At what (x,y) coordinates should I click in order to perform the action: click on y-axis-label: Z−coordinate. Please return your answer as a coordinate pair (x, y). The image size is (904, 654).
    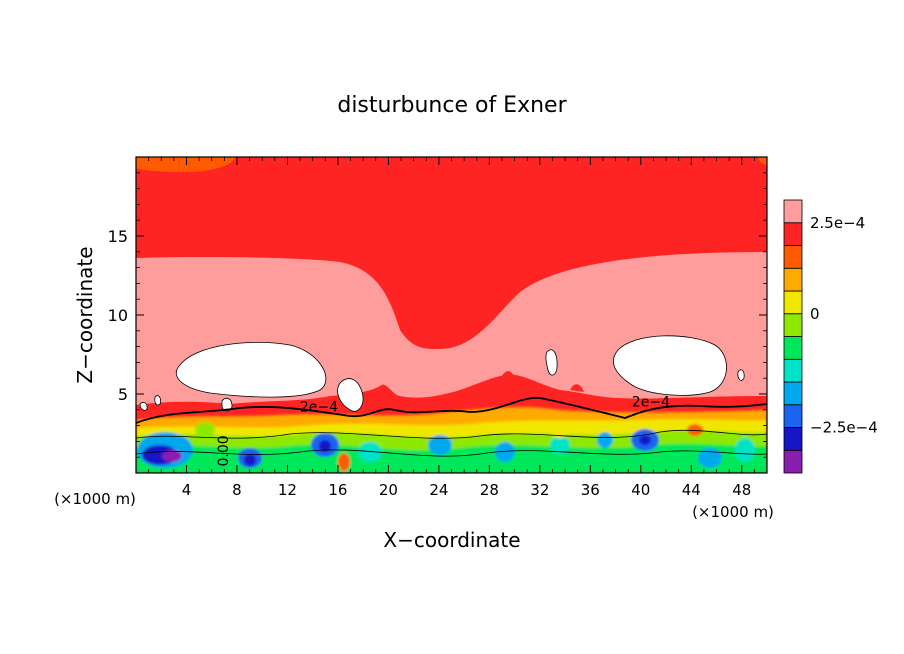
    Looking at the image, I should click on (85, 314).